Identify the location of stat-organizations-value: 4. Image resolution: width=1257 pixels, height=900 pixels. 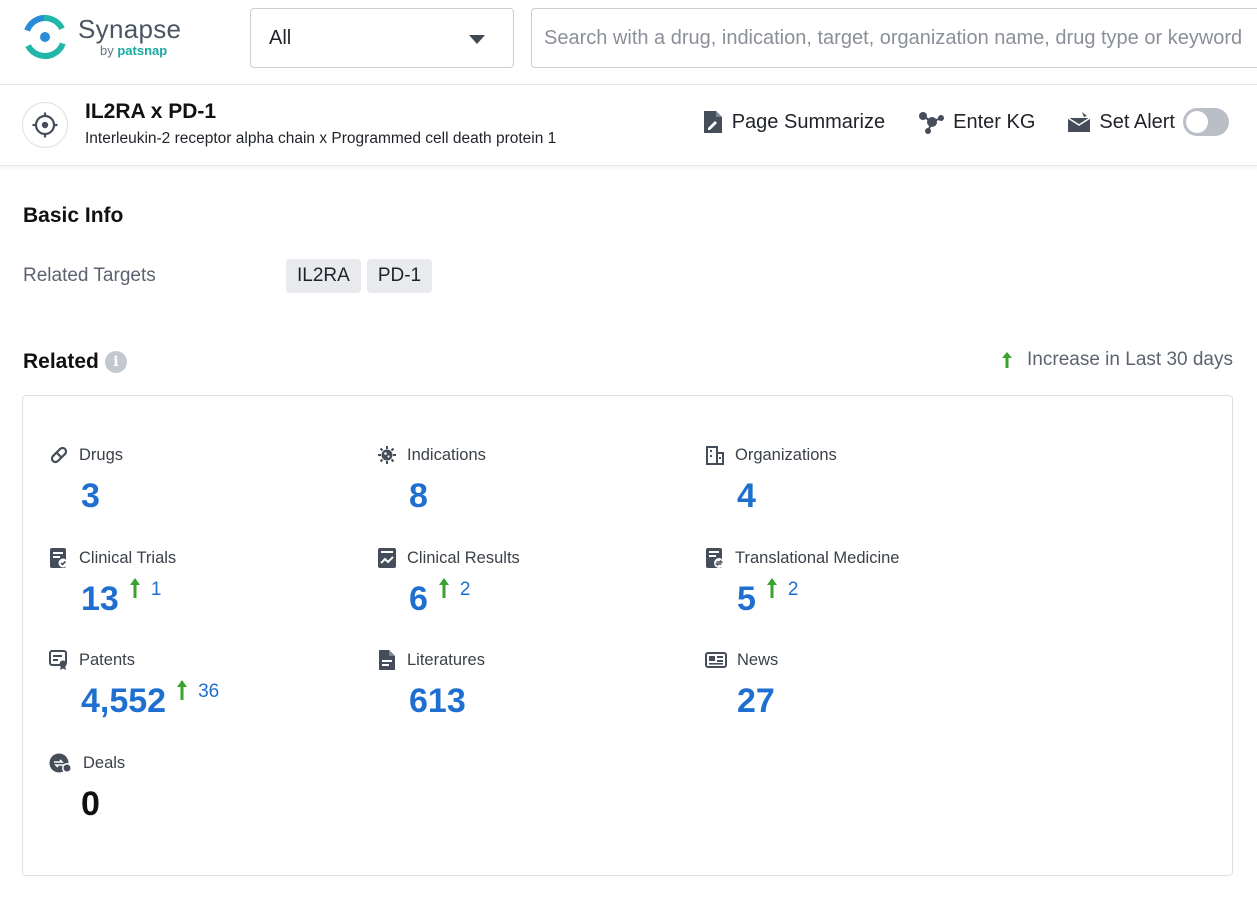
(746, 496).